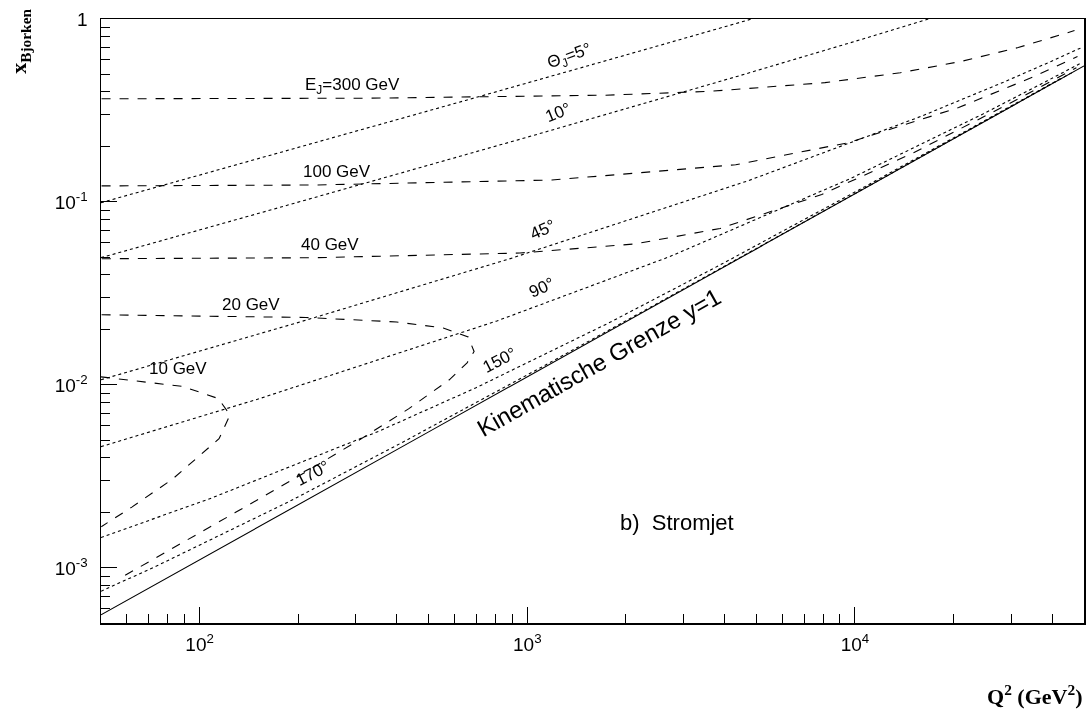  Describe the element at coordinates (330, 244) in the screenshot. I see `annotation: 40 GeV` at that location.